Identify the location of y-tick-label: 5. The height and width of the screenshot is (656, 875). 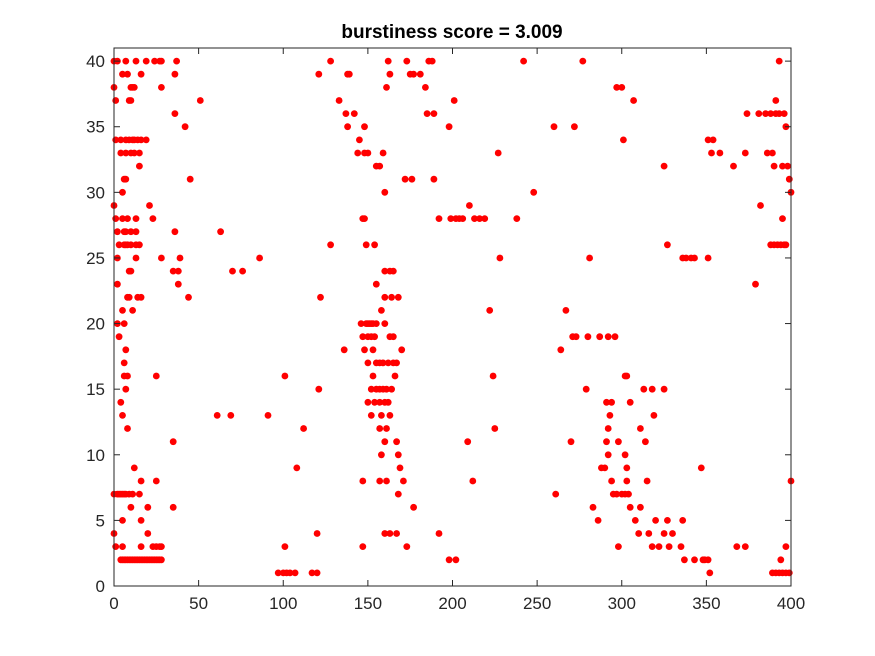
(100, 520).